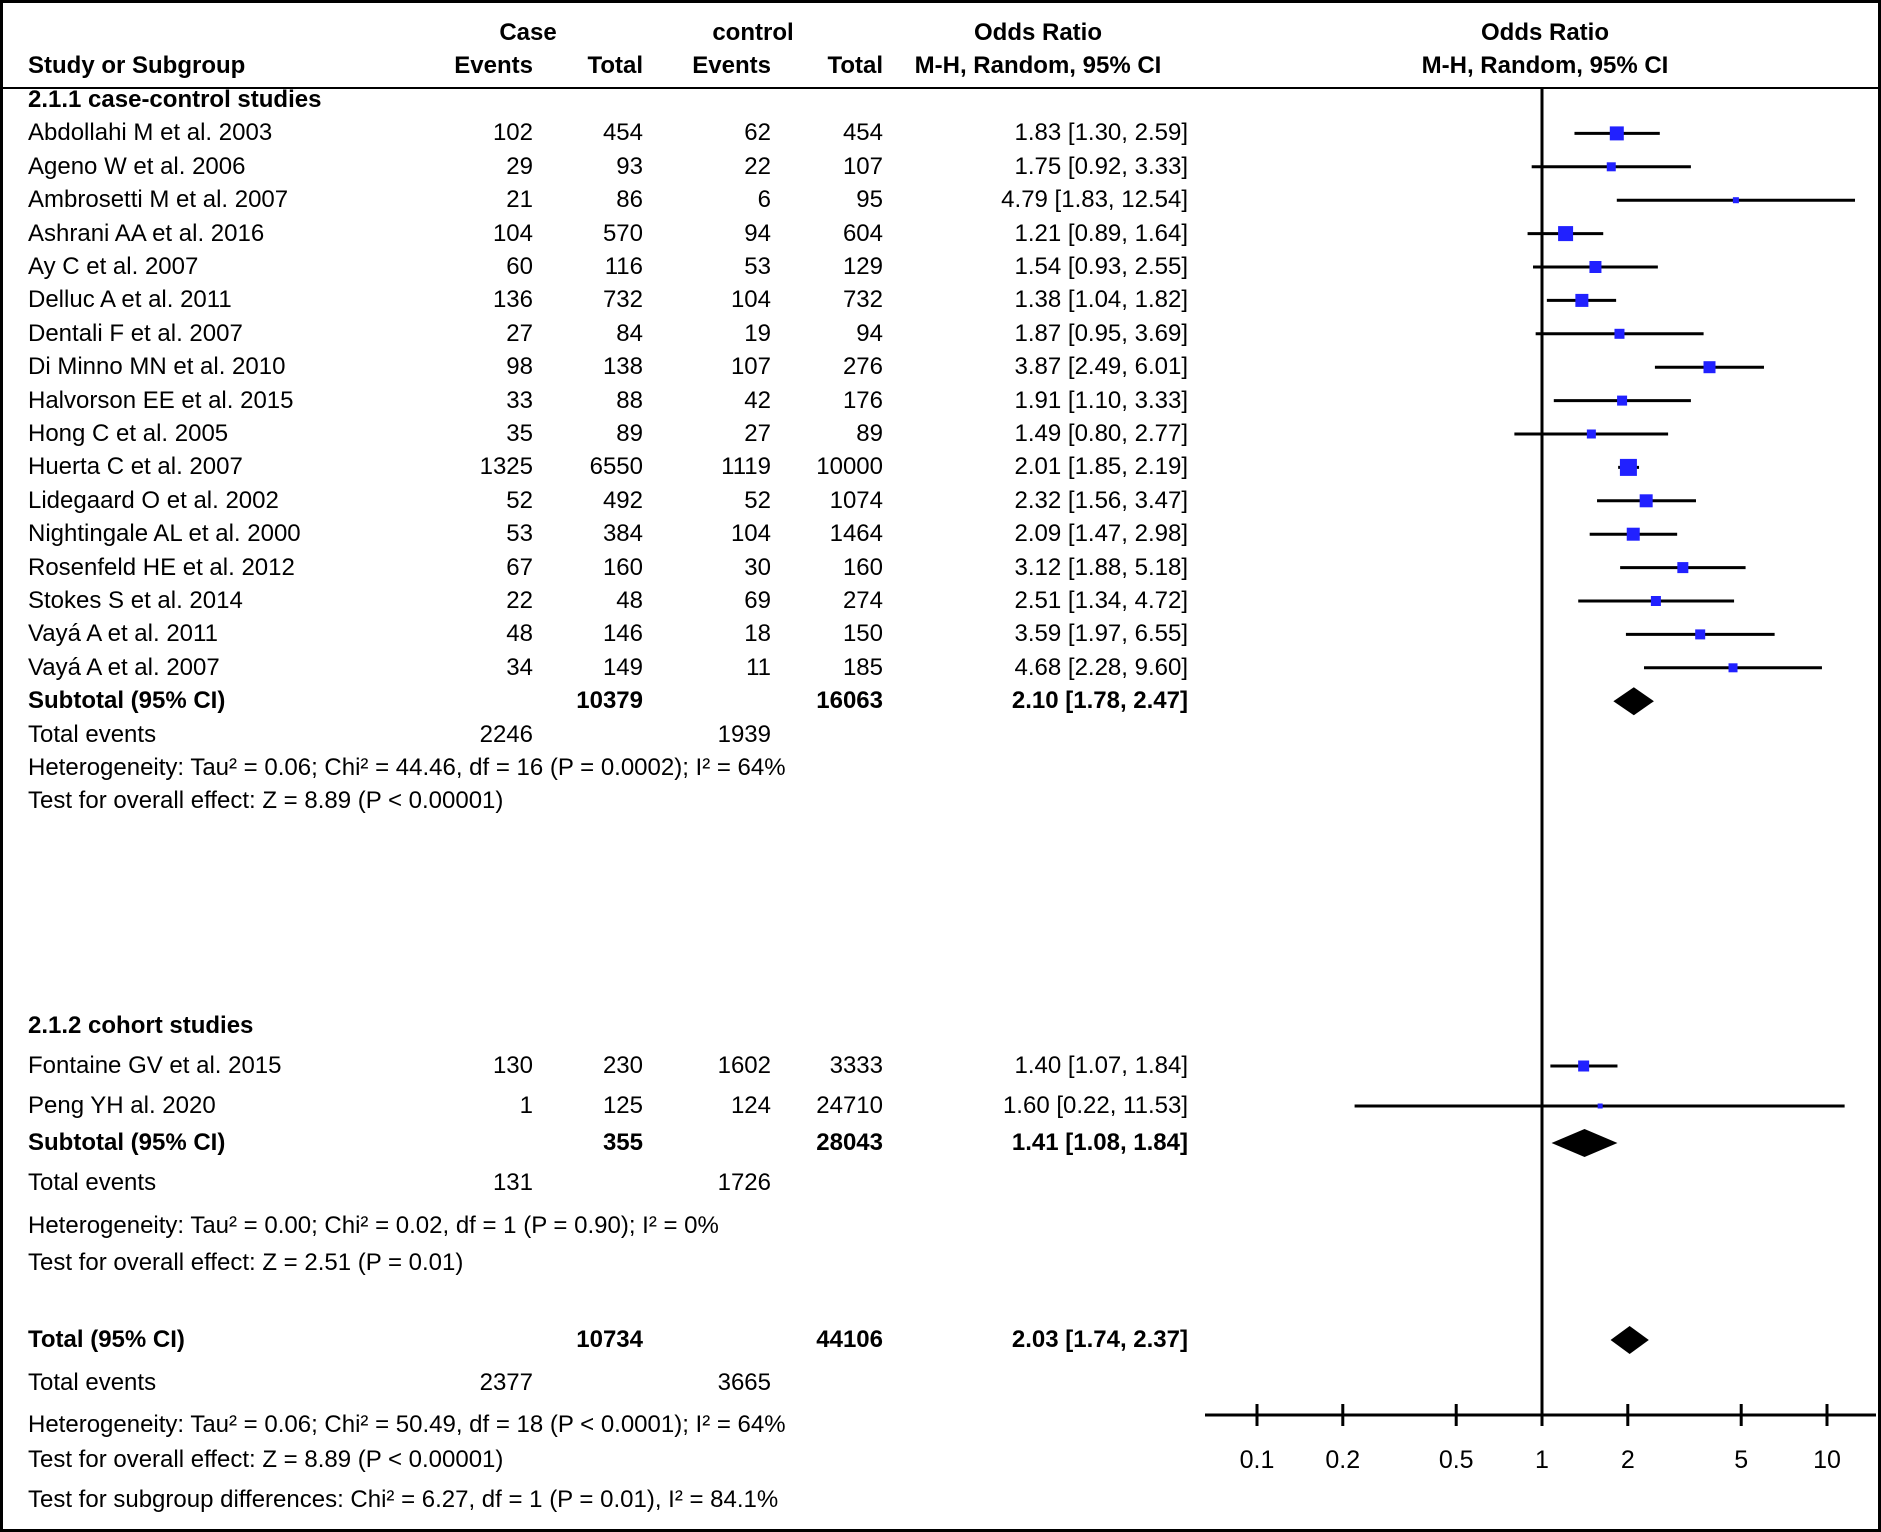  I want to click on study-name: Peng YH al. 2020, so click(122, 1105).